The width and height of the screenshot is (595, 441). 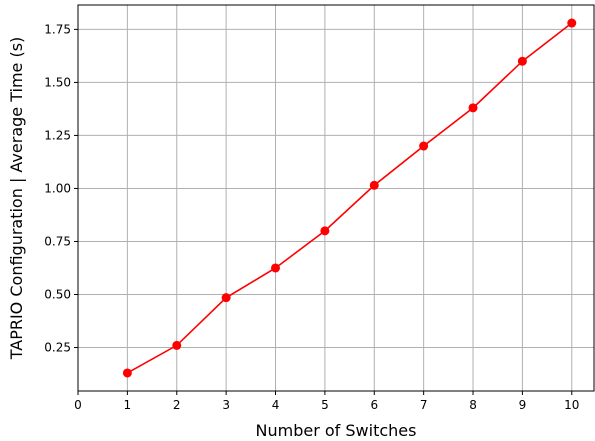 I want to click on x-tick-label: 5, so click(x=325, y=405).